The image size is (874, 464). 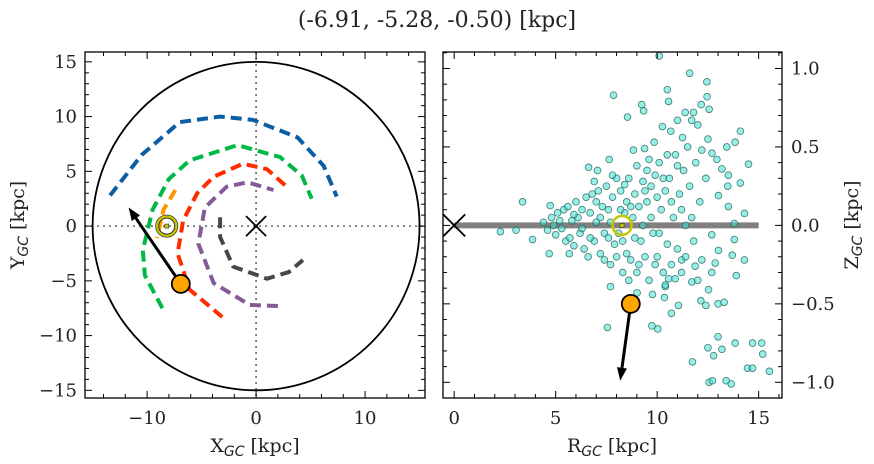 What do you see at coordinates (555, 418) in the screenshot?
I see `x-tick-label: 5` at bounding box center [555, 418].